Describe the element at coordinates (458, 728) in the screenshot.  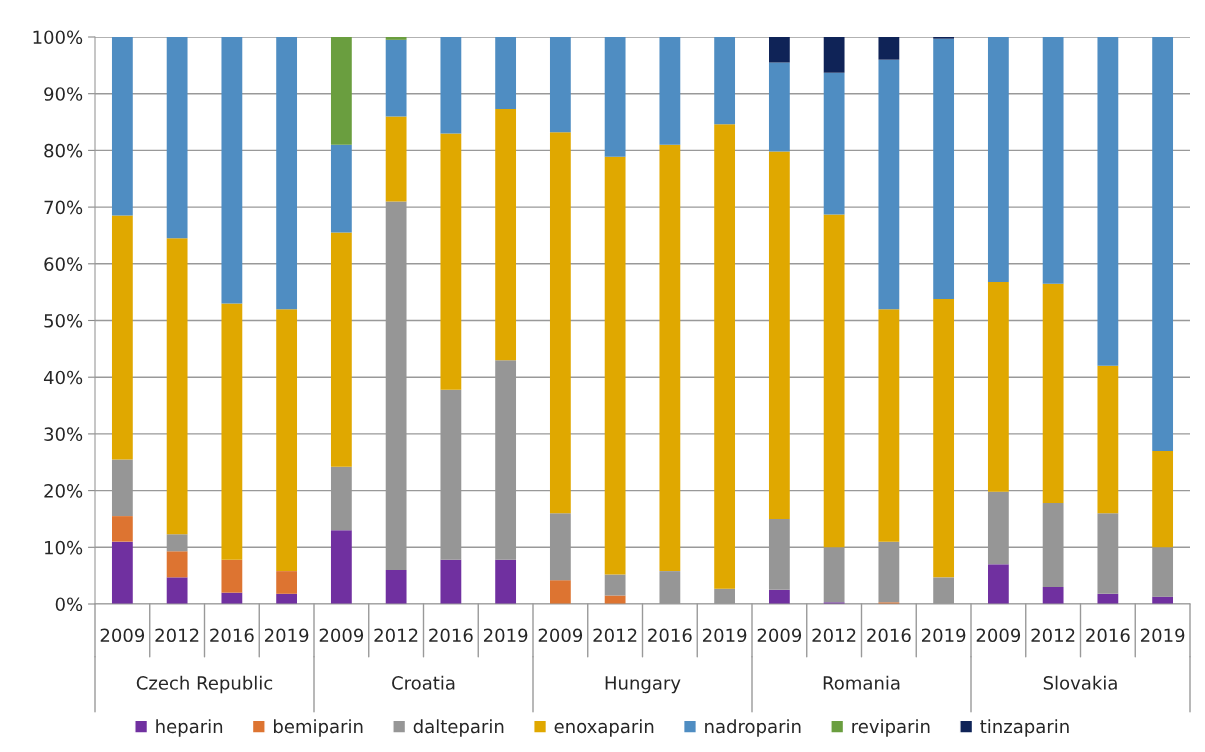
I see `legend-label: dalteparin` at that location.